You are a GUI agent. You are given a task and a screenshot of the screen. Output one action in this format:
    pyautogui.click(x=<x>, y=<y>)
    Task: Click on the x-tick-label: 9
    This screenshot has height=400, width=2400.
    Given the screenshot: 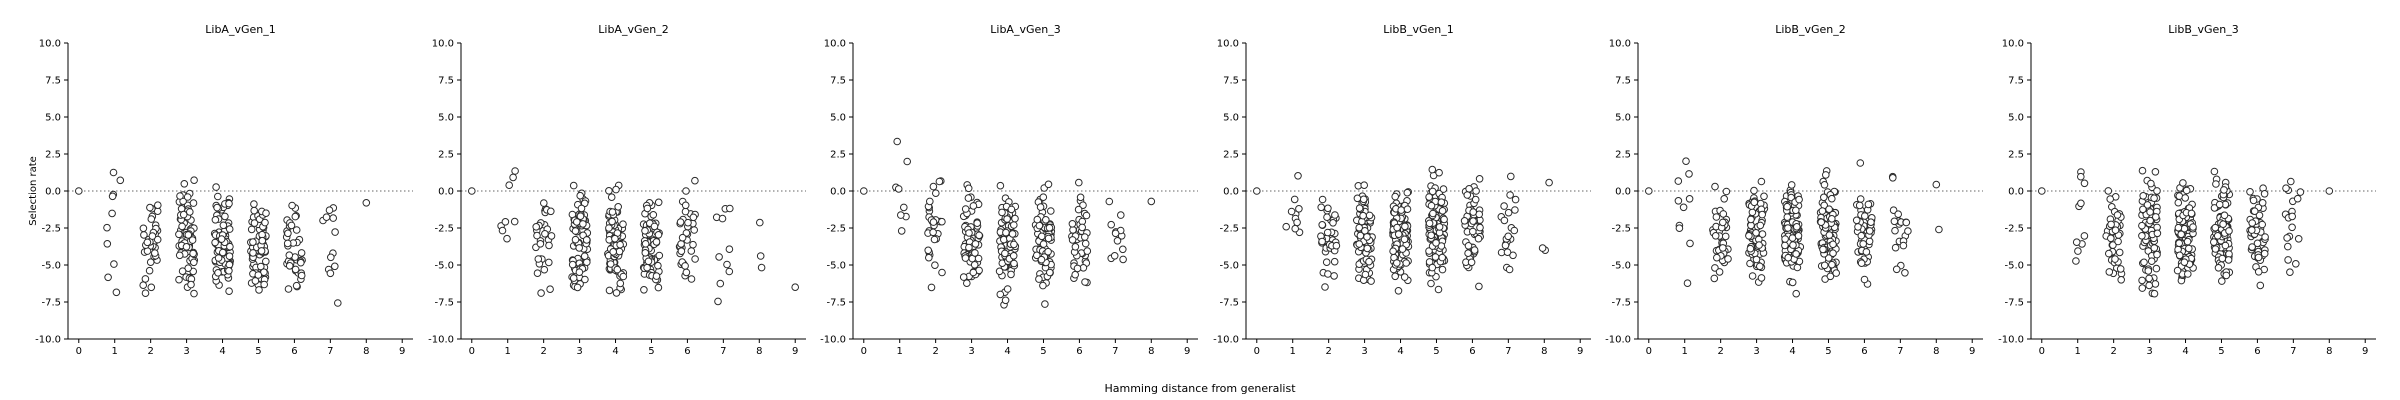 What is the action you would take?
    pyautogui.click(x=2365, y=351)
    